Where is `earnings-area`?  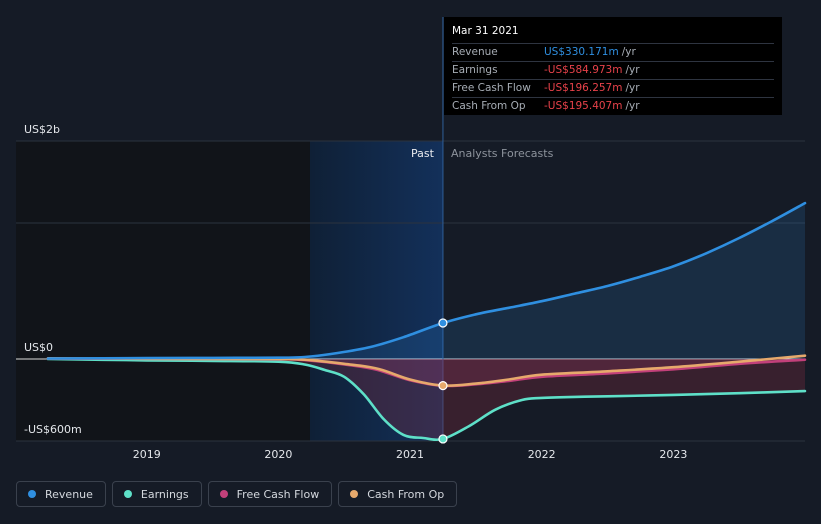 earnings-area is located at coordinates (426, 399).